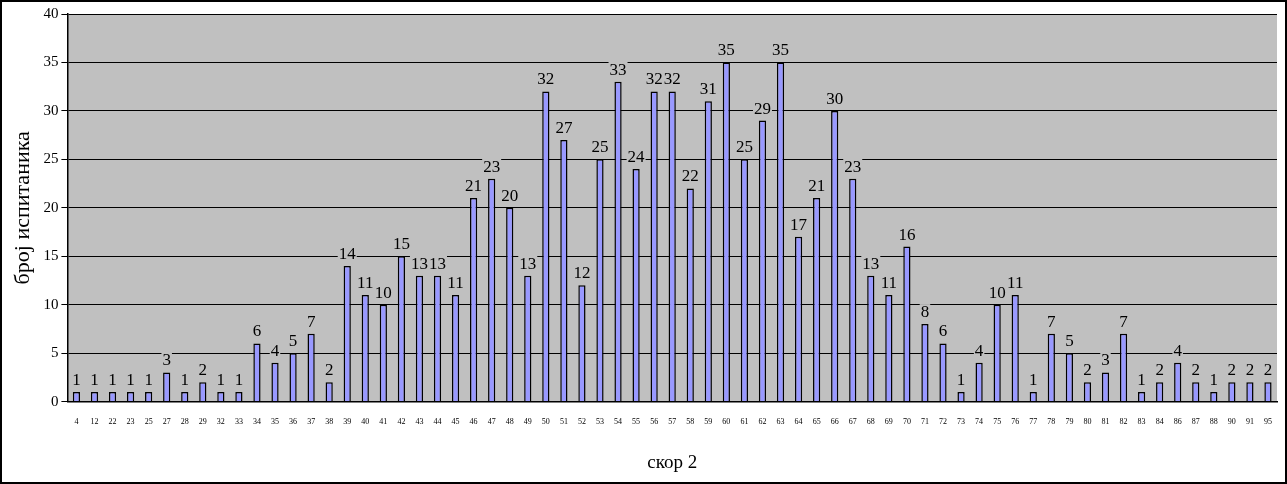 The height and width of the screenshot is (484, 1287). Describe the element at coordinates (672, 79) in the screenshot. I see `data-label: 32` at that location.